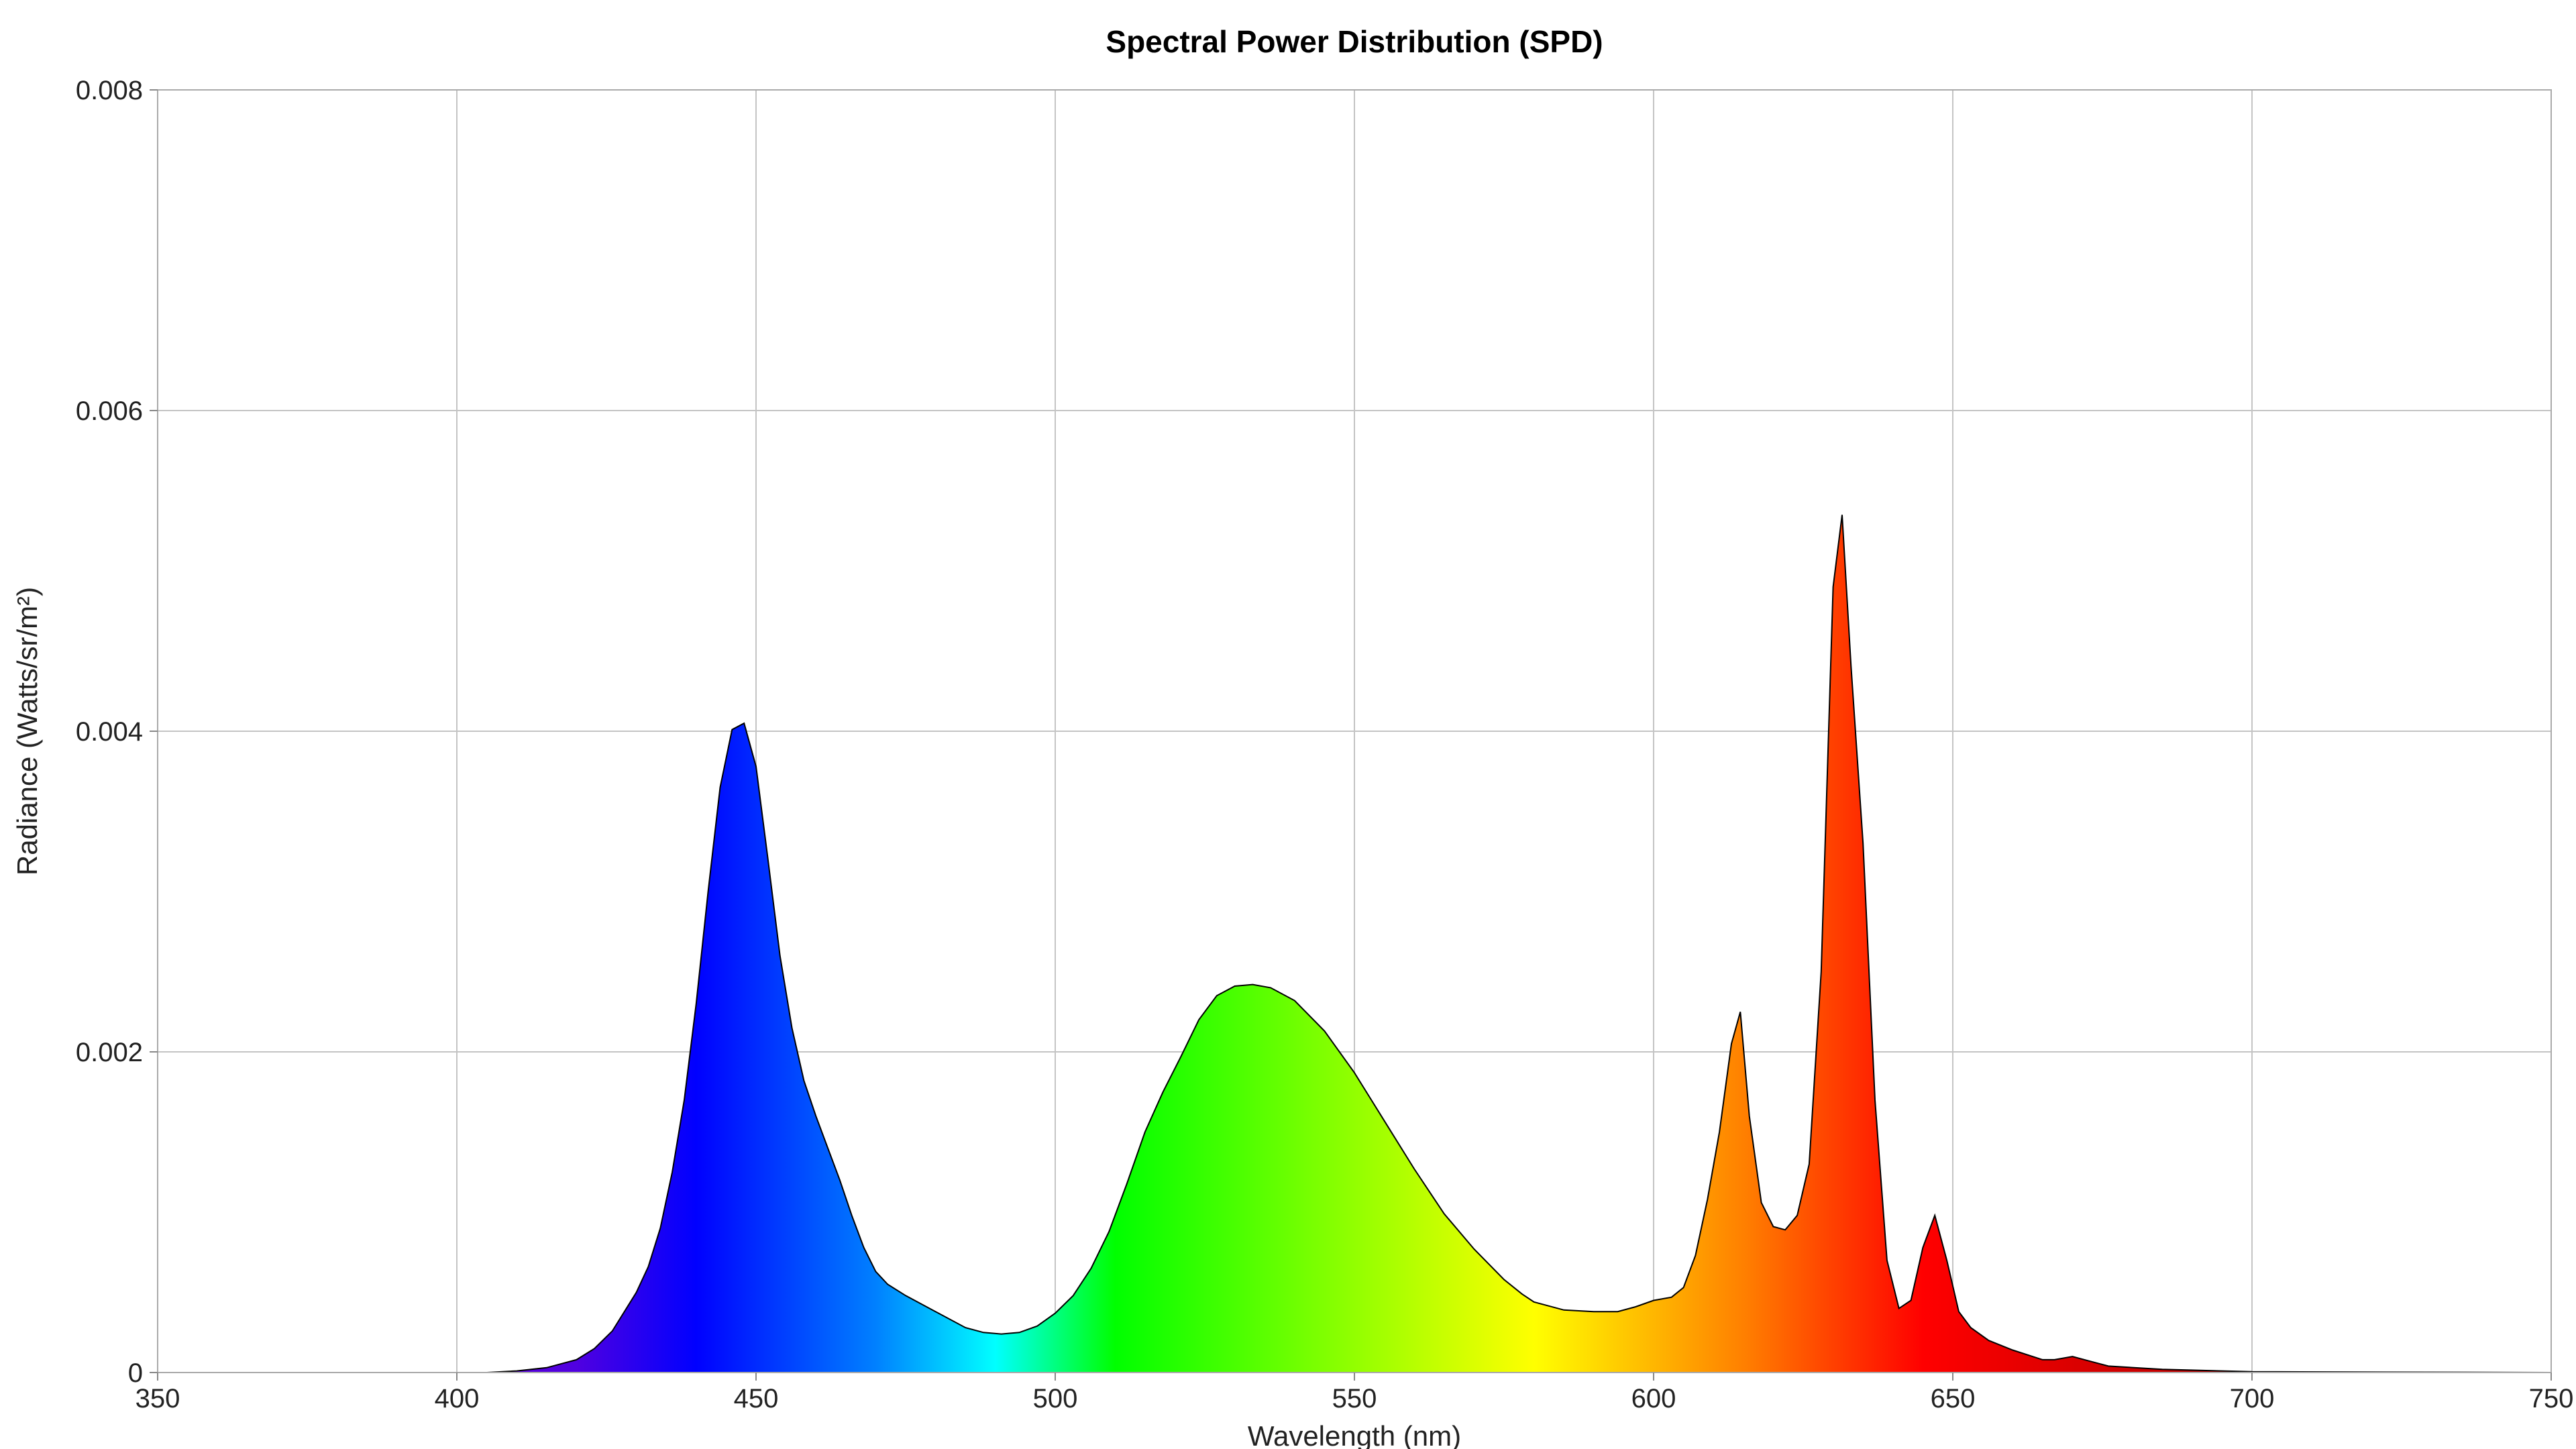  What do you see at coordinates (1953, 1398) in the screenshot?
I see `x-tick-label: 650` at bounding box center [1953, 1398].